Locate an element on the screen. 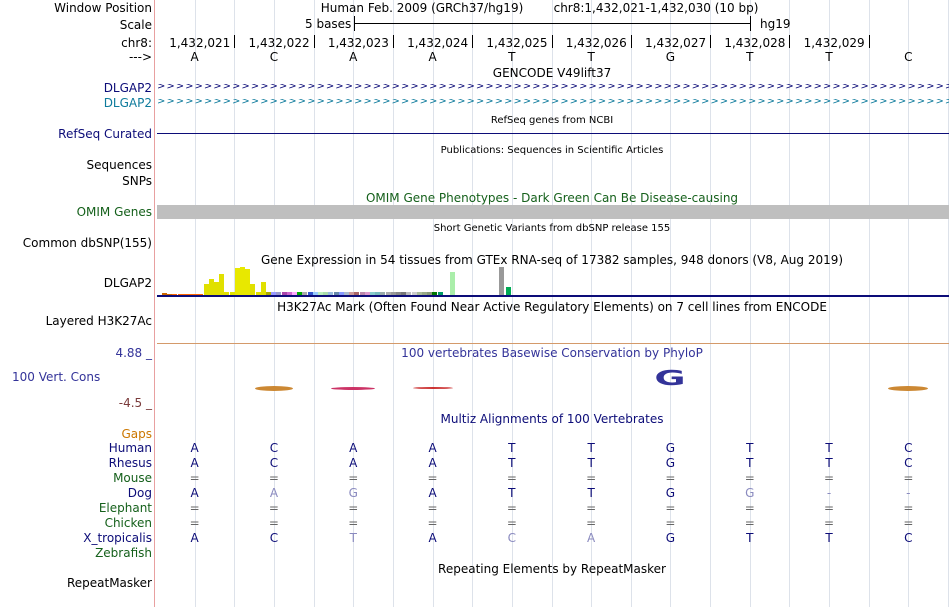 The height and width of the screenshot is (607, 950). omim-feature is located at coordinates (553, 212).